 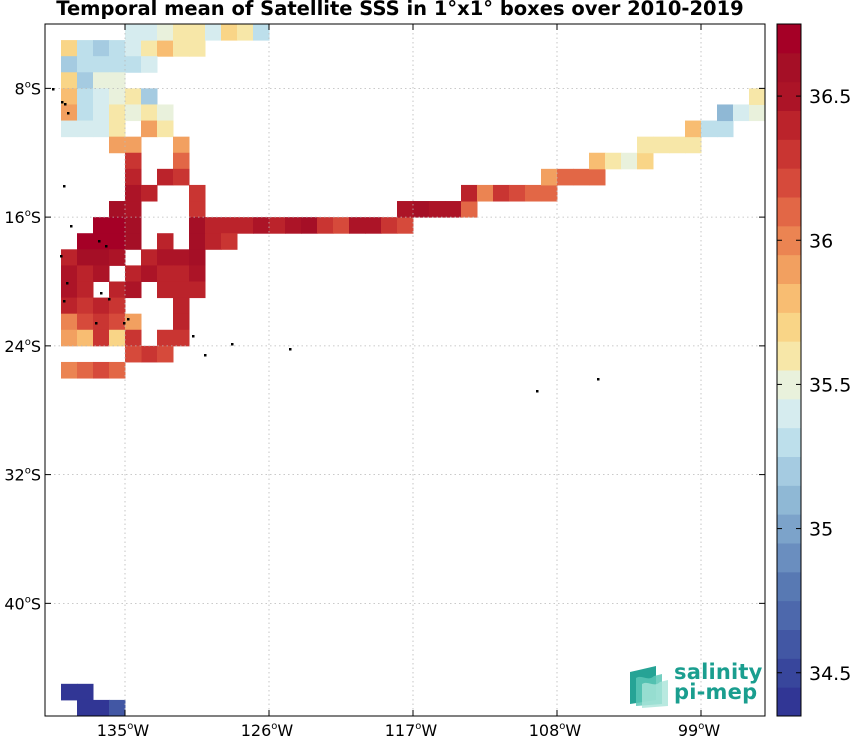 I want to click on logo-wave-icon, so click(x=649, y=687).